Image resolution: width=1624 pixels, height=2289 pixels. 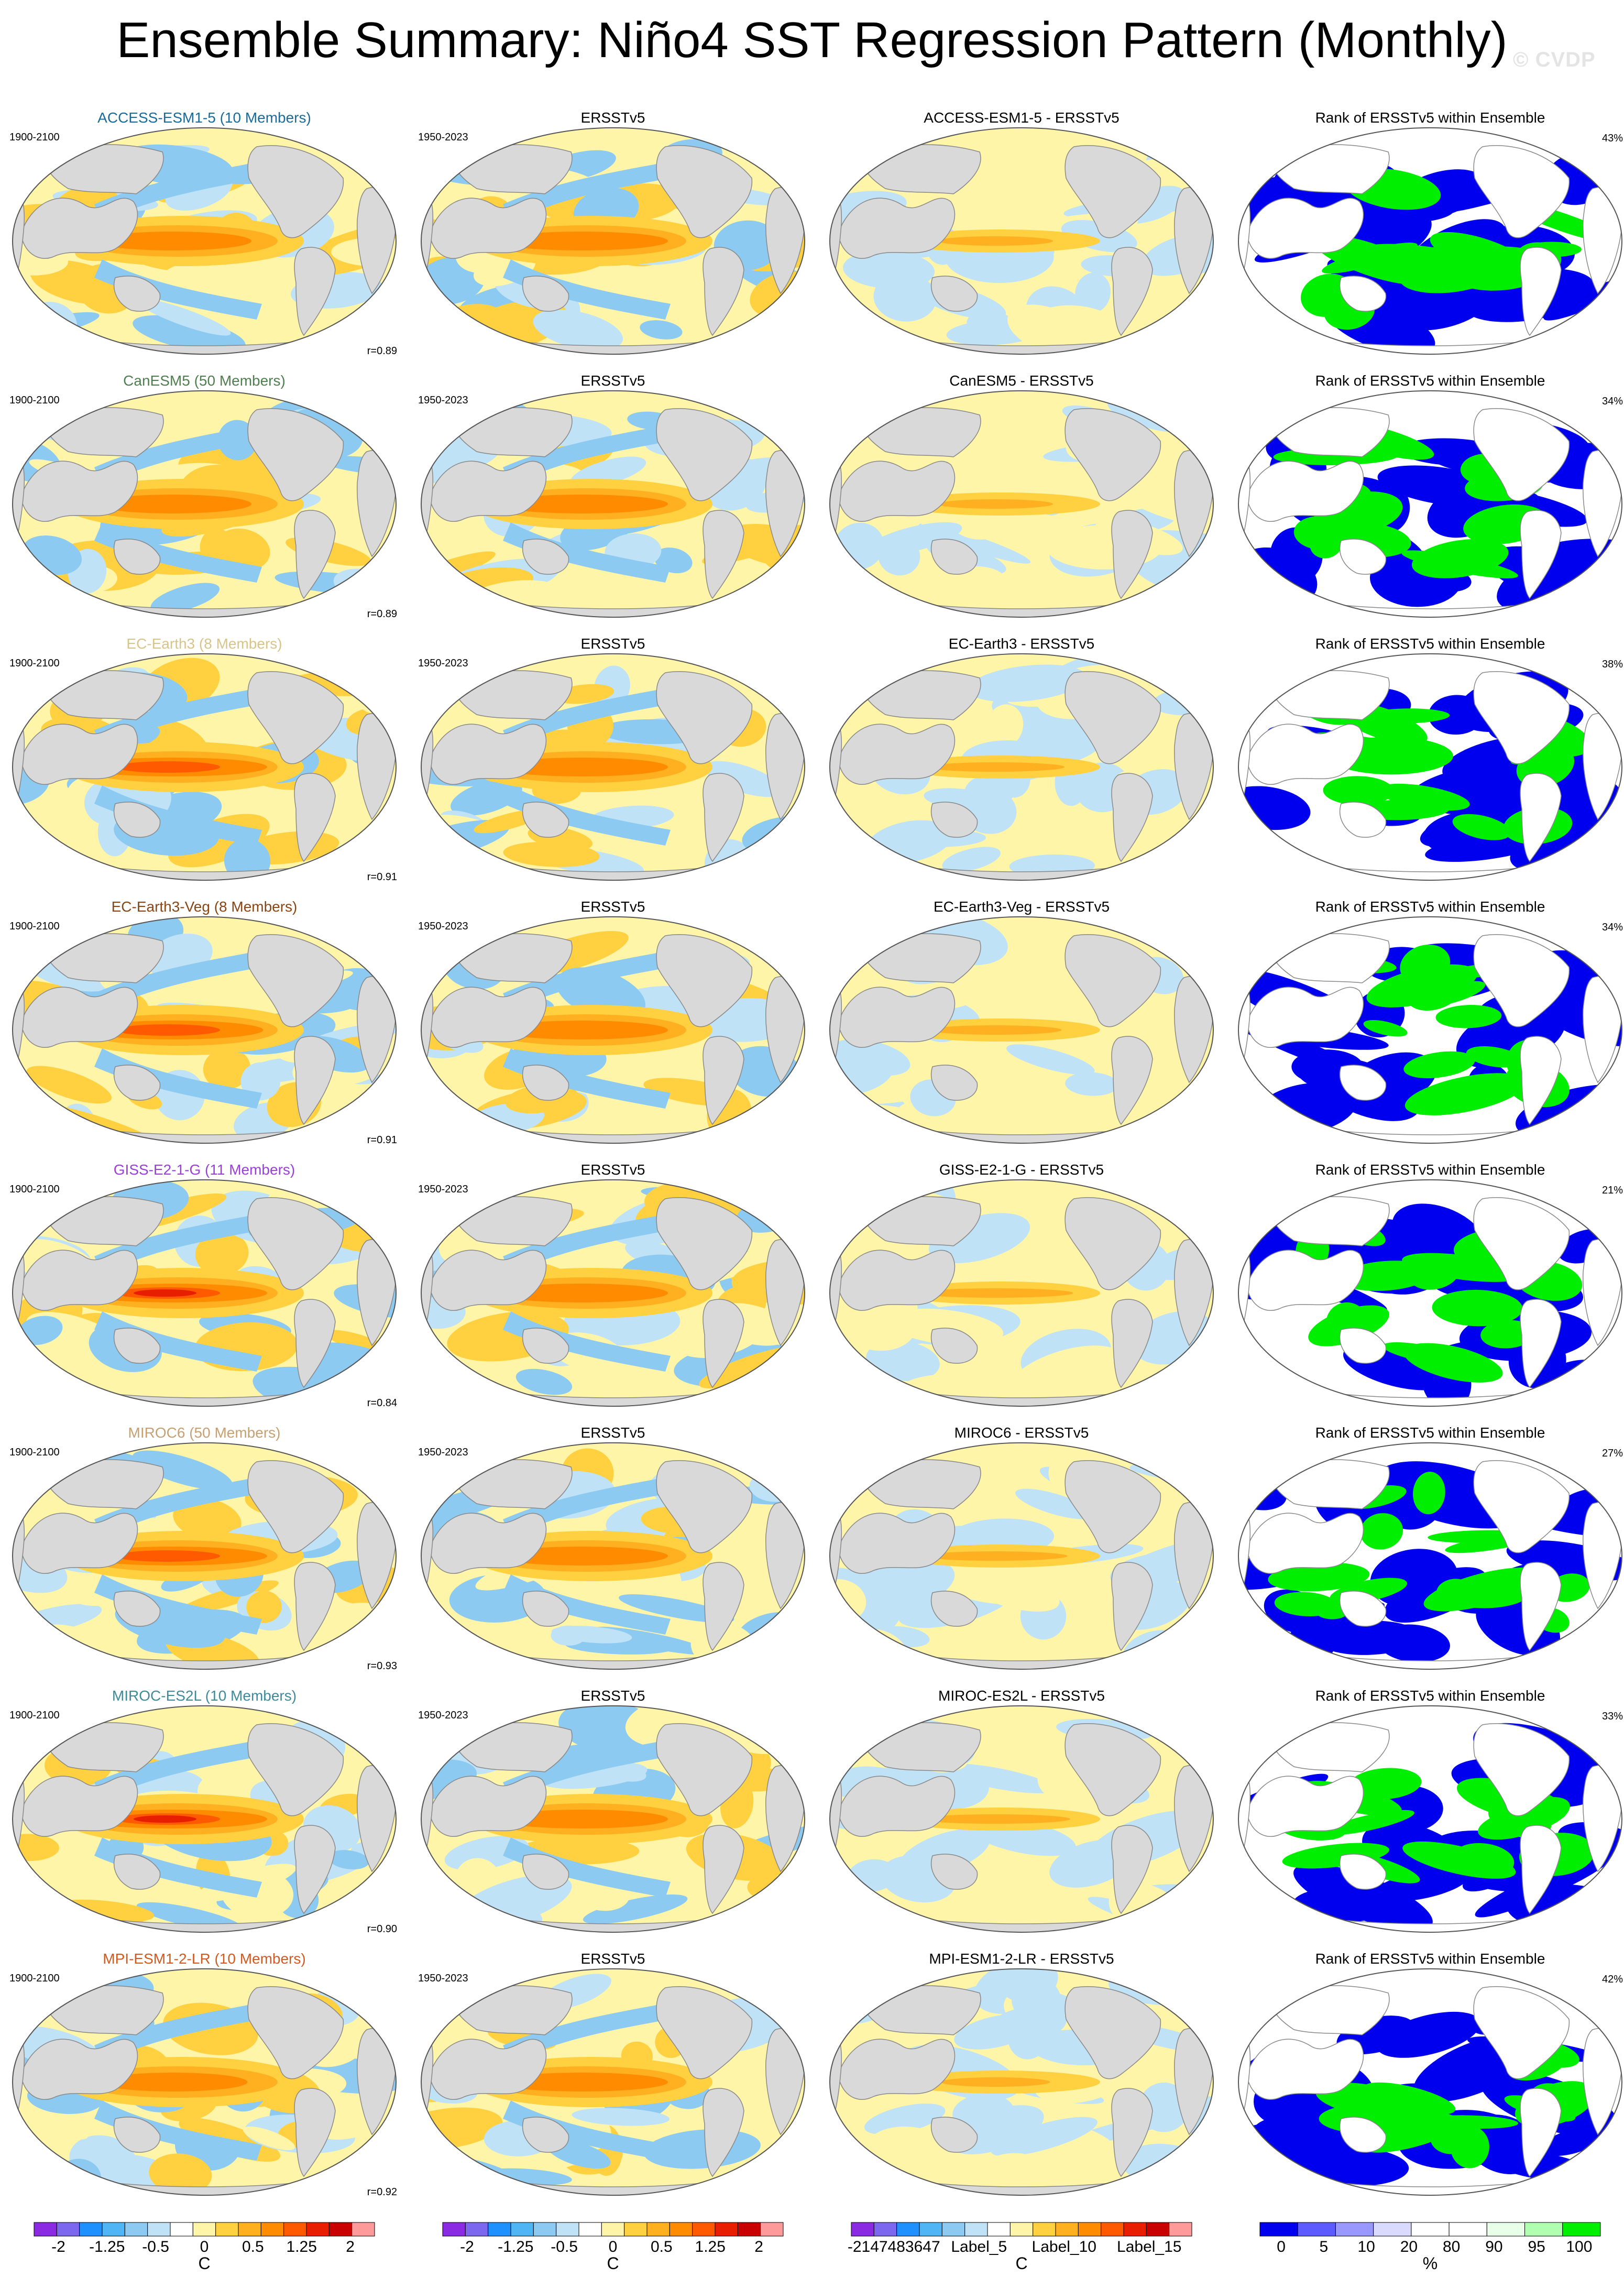 I want to click on panel-diff: GISS-E2-1-G - ERSSTv5, so click(x=1022, y=1288).